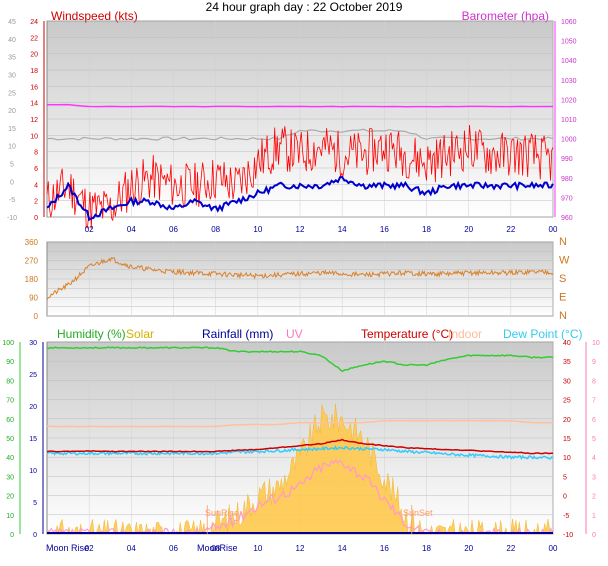 The image size is (608, 566). Describe the element at coordinates (418, 513) in the screenshot. I see `sunset-annotation: SunSet` at that location.